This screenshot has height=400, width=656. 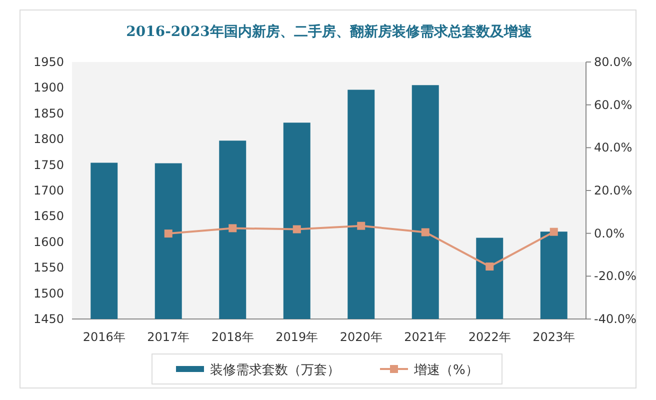 I want to click on y-tick-label: 1800, so click(x=48, y=139).